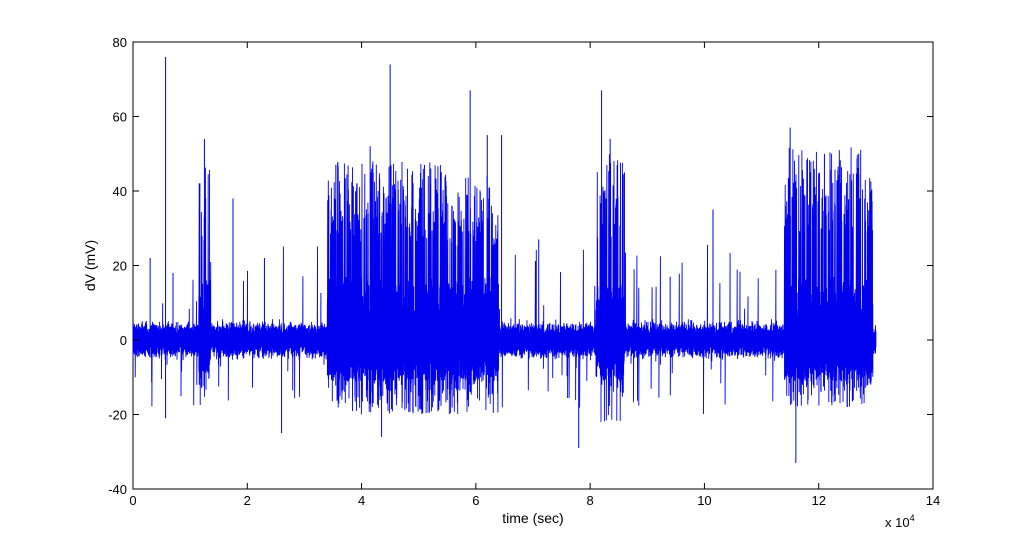 The width and height of the screenshot is (1024, 551). Describe the element at coordinates (704, 500) in the screenshot. I see `x-tick-label: 10` at that location.